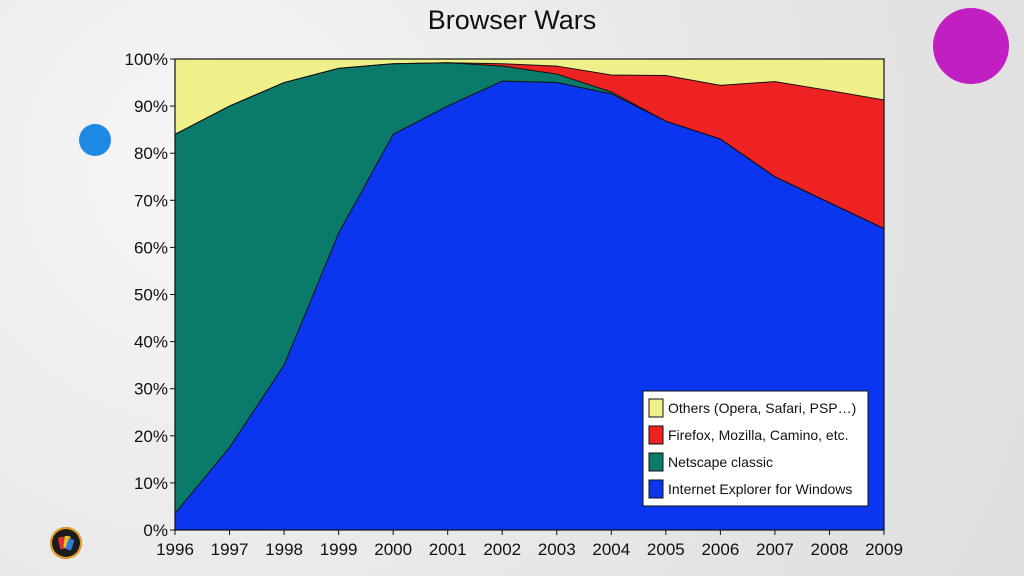 This screenshot has height=576, width=1024. I want to click on legend-label: Internet Explorer for Windows, so click(760, 489).